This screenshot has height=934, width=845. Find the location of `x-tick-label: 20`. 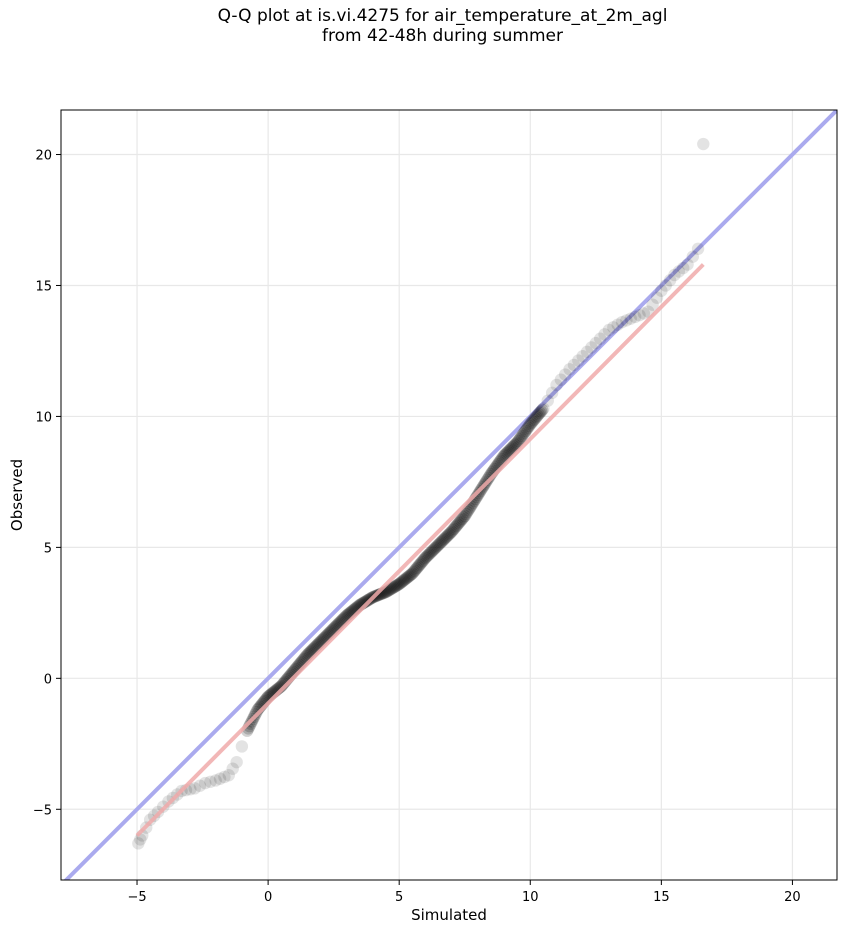

x-tick-label: 20 is located at coordinates (792, 897).